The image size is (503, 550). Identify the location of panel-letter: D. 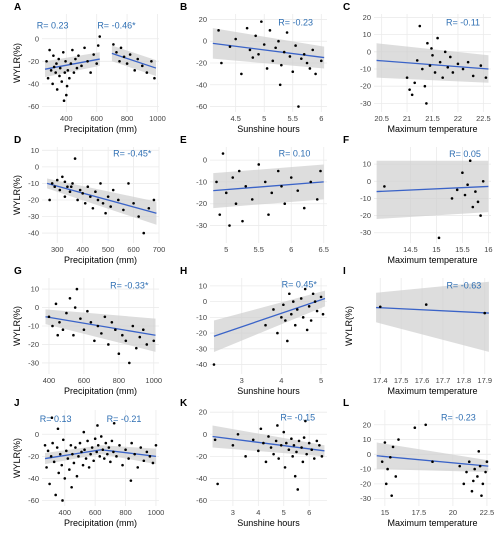
(17, 140).